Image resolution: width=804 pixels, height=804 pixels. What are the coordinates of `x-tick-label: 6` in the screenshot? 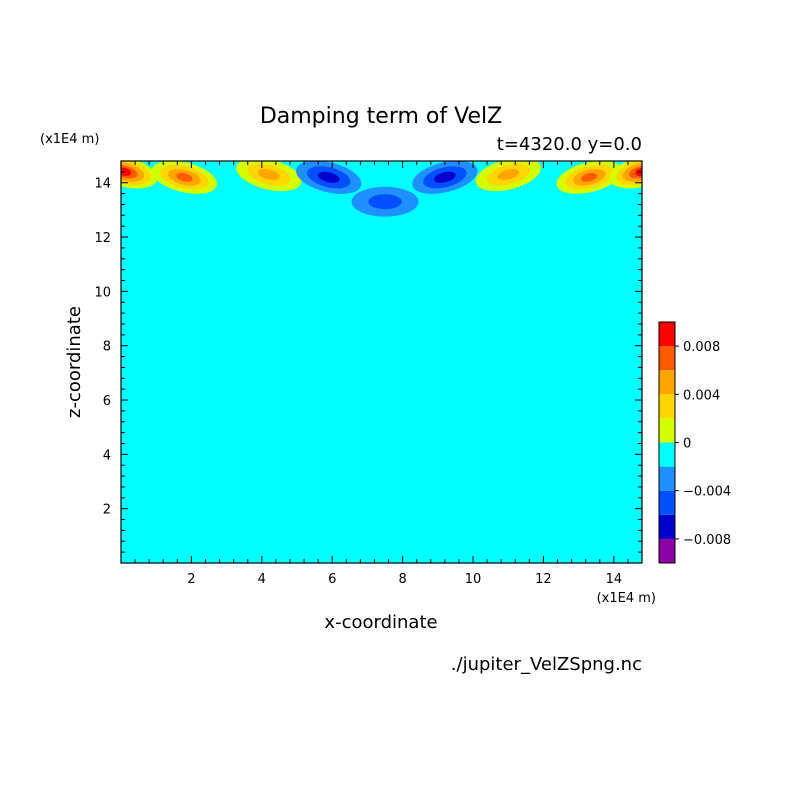 It's located at (332, 579).